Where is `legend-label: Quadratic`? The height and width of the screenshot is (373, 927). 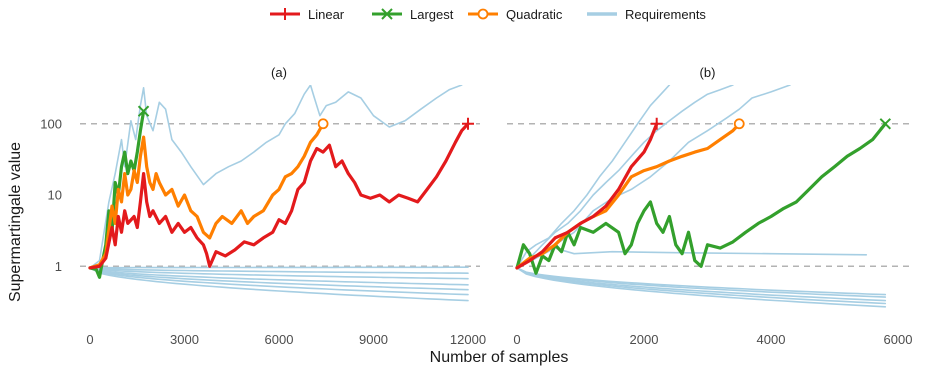 legend-label: Quadratic is located at coordinates (534, 14).